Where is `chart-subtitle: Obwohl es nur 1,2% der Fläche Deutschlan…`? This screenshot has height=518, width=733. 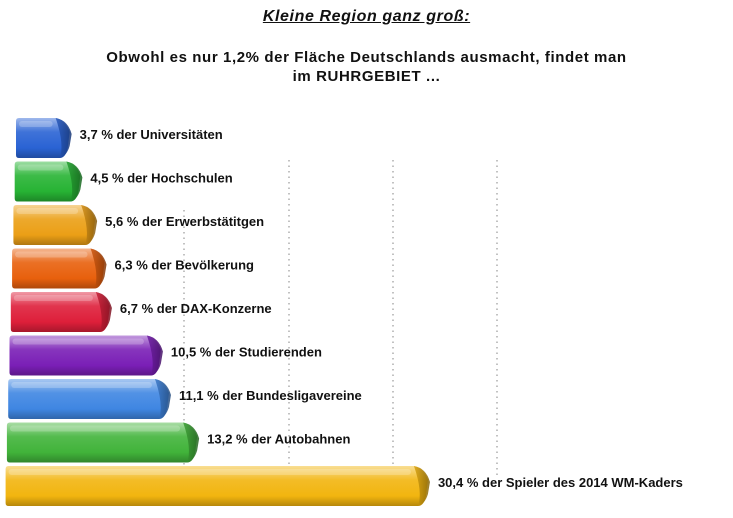
chart-subtitle: Obwohl es nur 1,2% der Fläche Deutschlan… is located at coordinates (366, 67).